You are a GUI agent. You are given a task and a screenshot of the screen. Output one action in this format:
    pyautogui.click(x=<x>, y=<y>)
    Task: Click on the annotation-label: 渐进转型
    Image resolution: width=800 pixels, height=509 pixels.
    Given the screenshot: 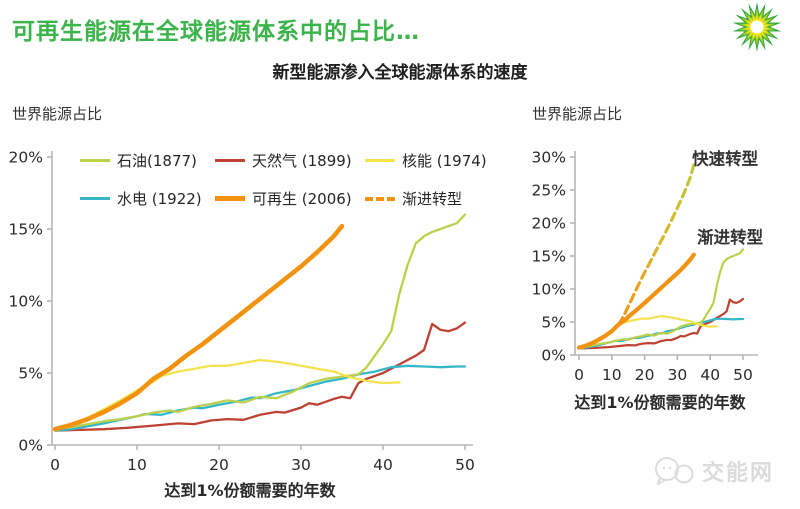 What is the action you would take?
    pyautogui.click(x=730, y=237)
    